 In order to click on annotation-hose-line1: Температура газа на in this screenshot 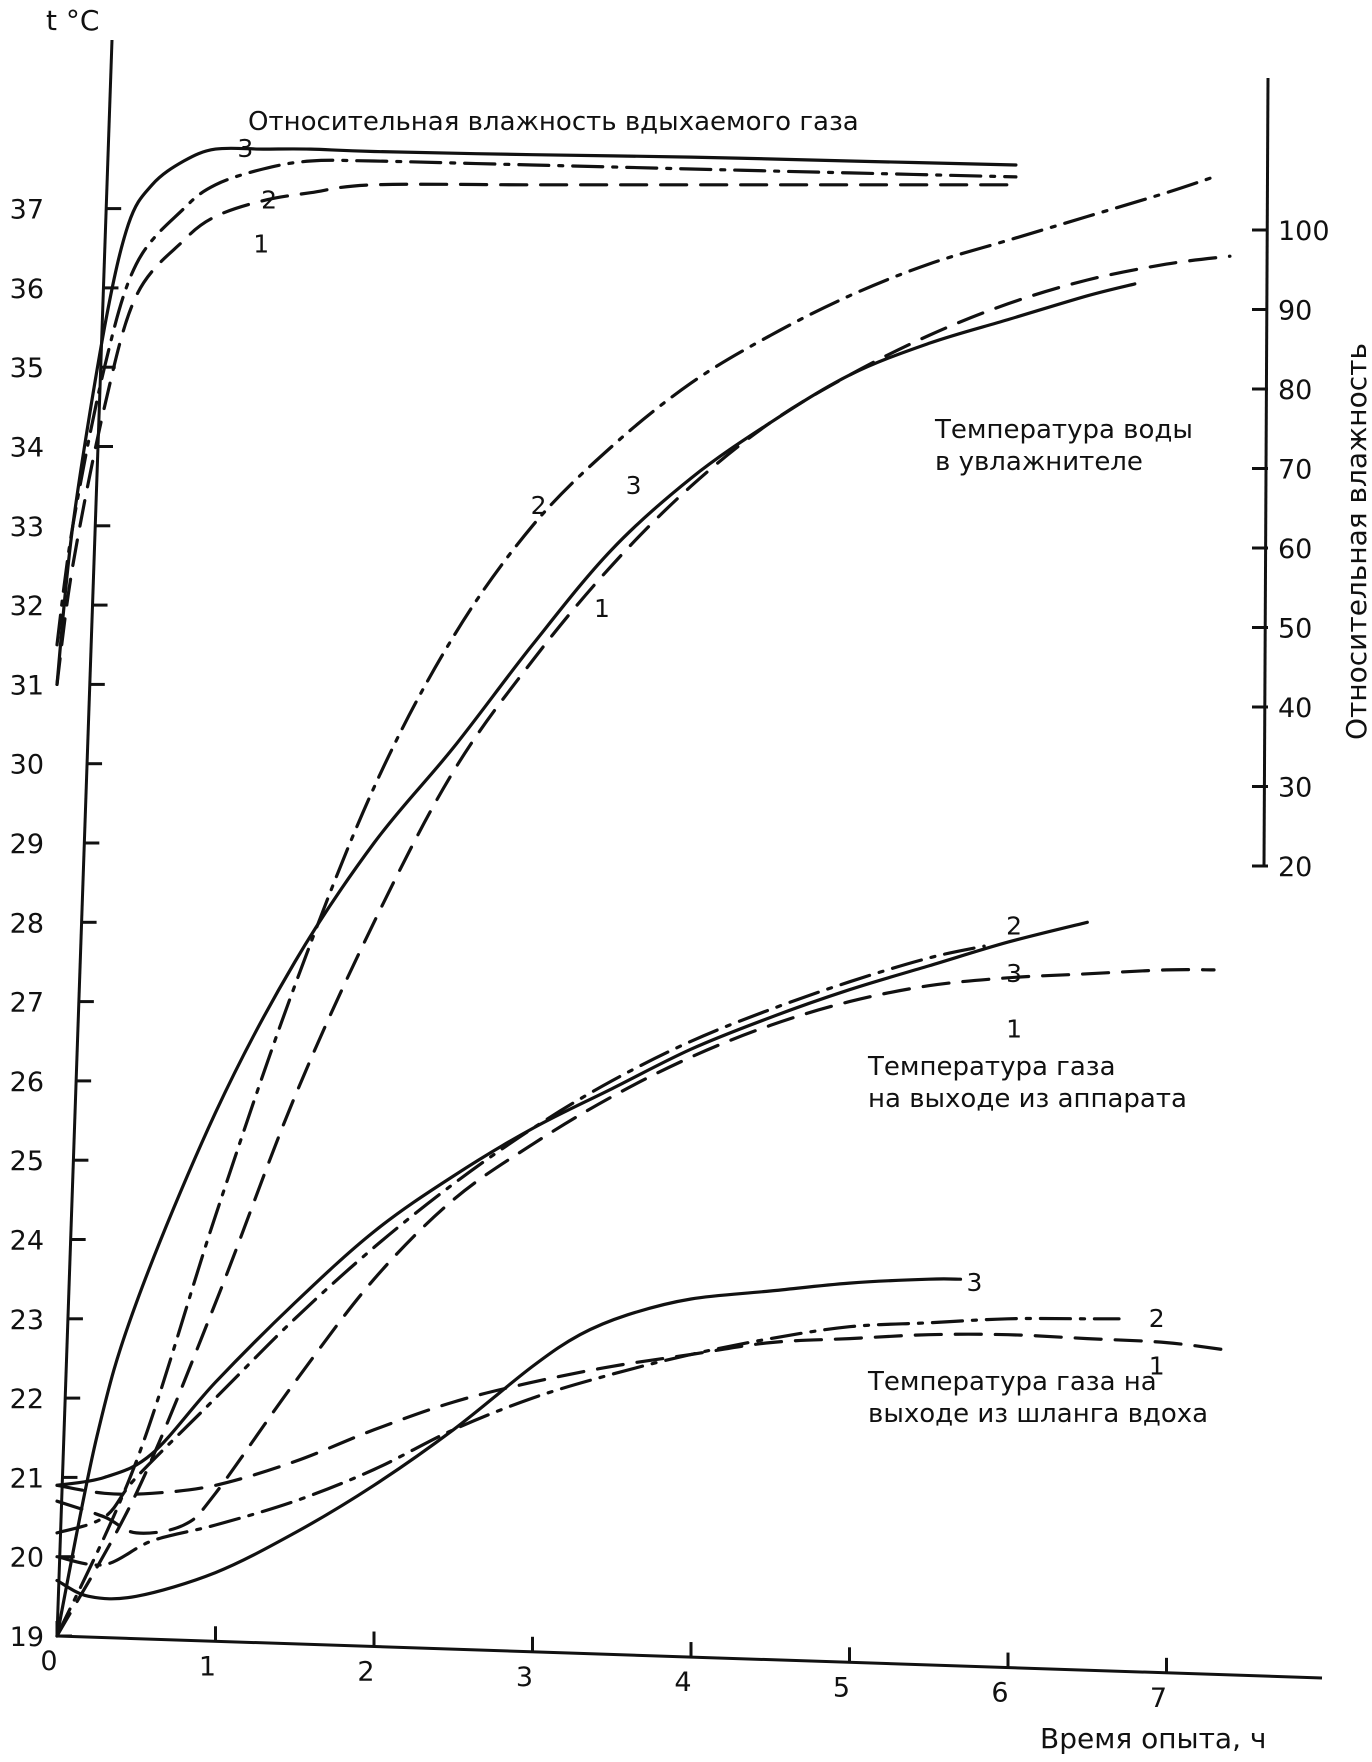, I will do `click(1012, 1382)`.